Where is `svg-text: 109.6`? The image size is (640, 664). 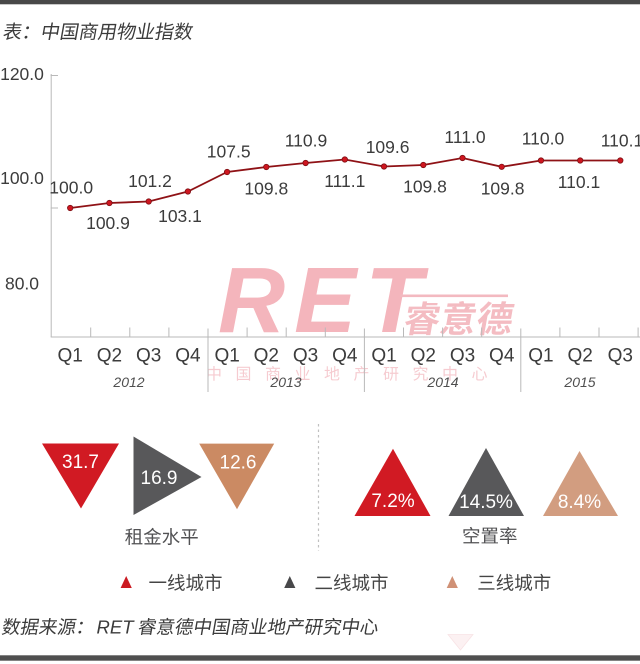
svg-text: 109.6 is located at coordinates (388, 147).